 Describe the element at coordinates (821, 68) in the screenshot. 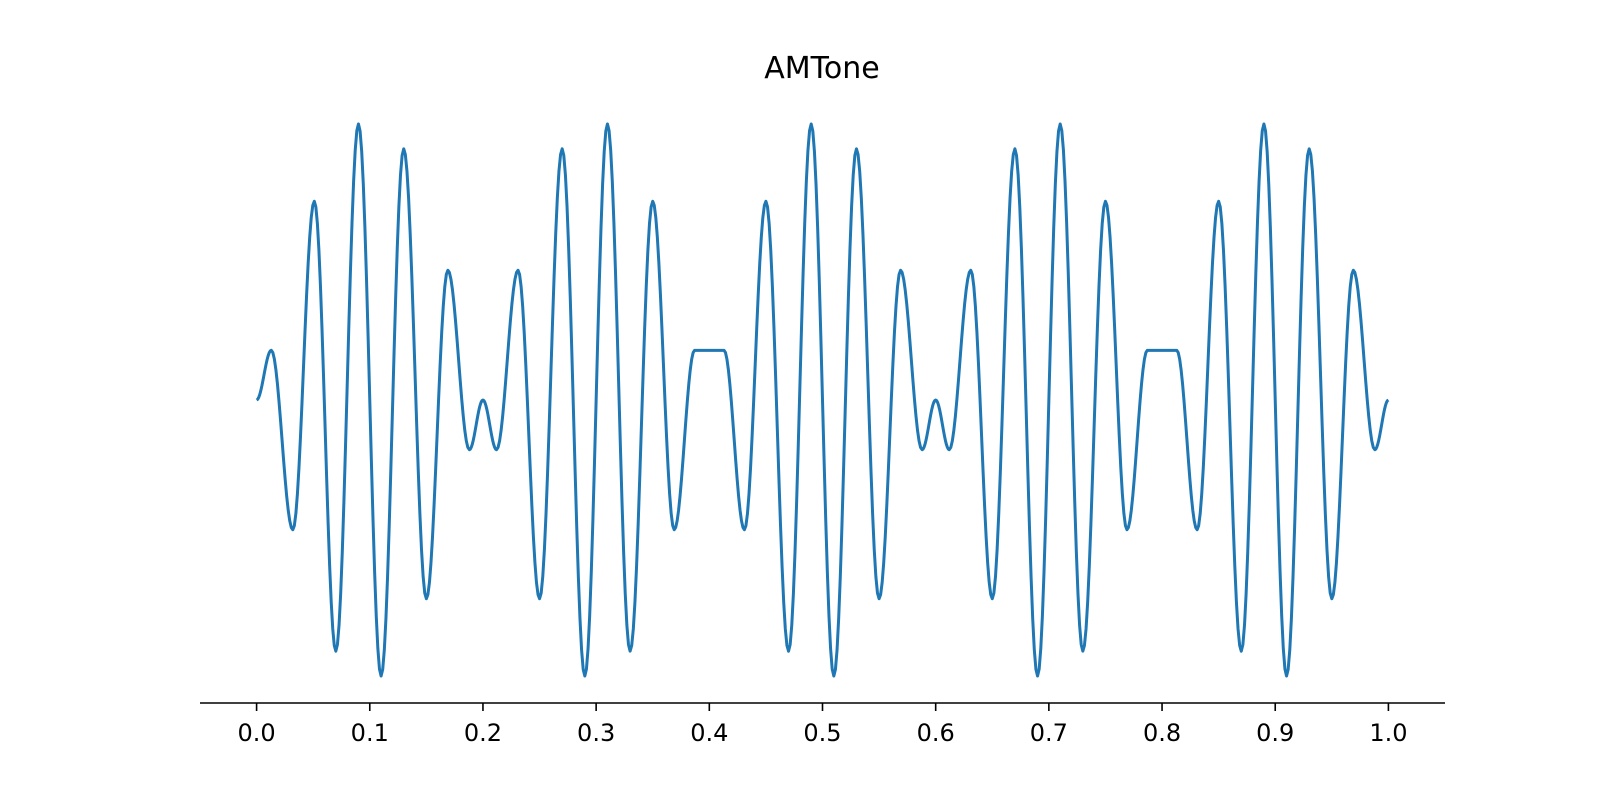

I see `chart-title: AMTone` at that location.